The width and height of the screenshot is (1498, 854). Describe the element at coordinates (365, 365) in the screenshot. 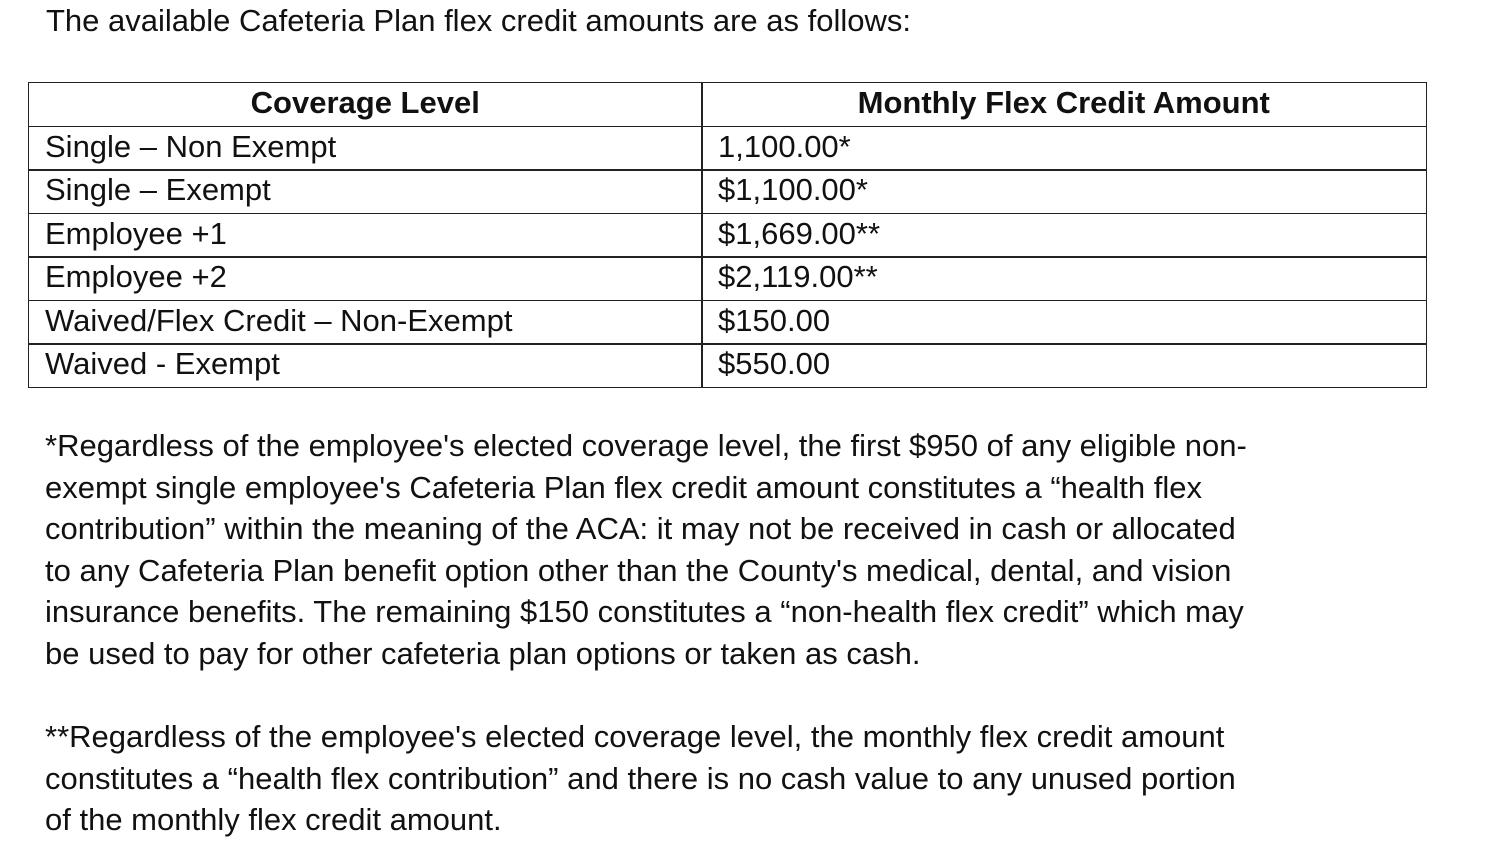

I see `table-cell: Waived - Exempt` at that location.